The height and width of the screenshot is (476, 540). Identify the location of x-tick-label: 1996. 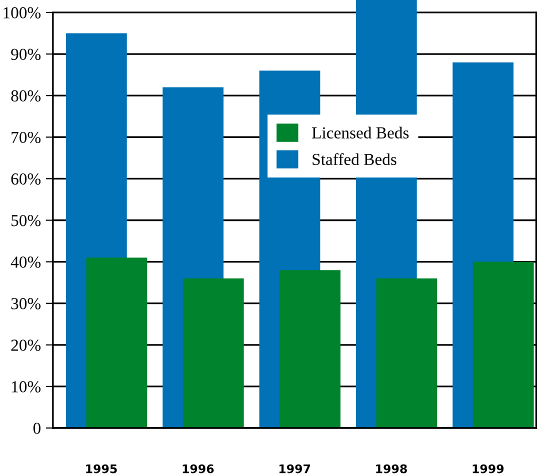
(198, 469).